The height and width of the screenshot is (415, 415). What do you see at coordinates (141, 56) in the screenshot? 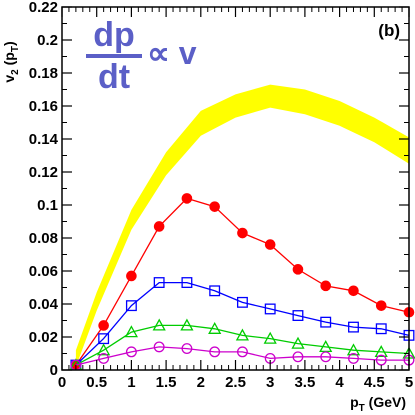
I see `formula-annotation: dp dt ∝ v` at bounding box center [141, 56].